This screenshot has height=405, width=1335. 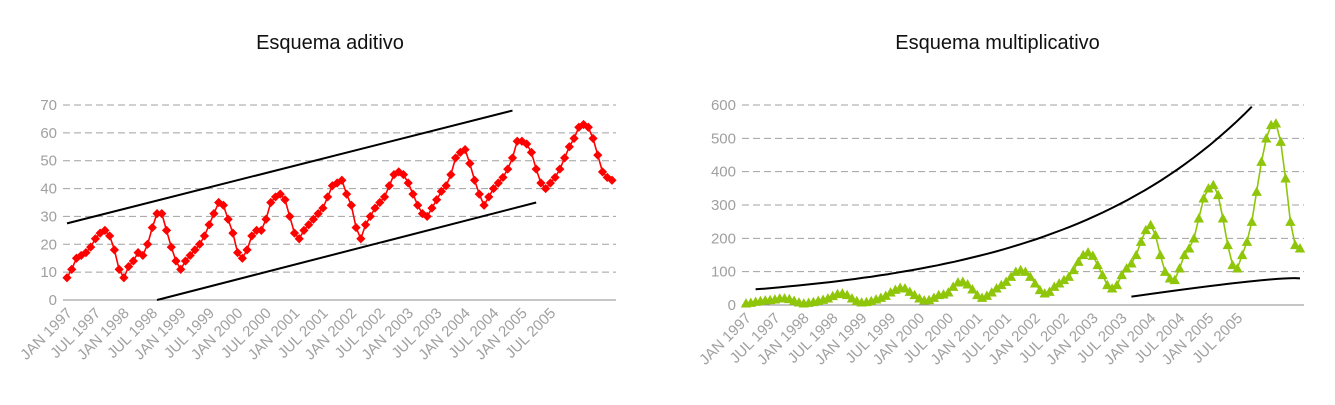 What do you see at coordinates (48, 216) in the screenshot?
I see `additive-y-tick-label: 30` at bounding box center [48, 216].